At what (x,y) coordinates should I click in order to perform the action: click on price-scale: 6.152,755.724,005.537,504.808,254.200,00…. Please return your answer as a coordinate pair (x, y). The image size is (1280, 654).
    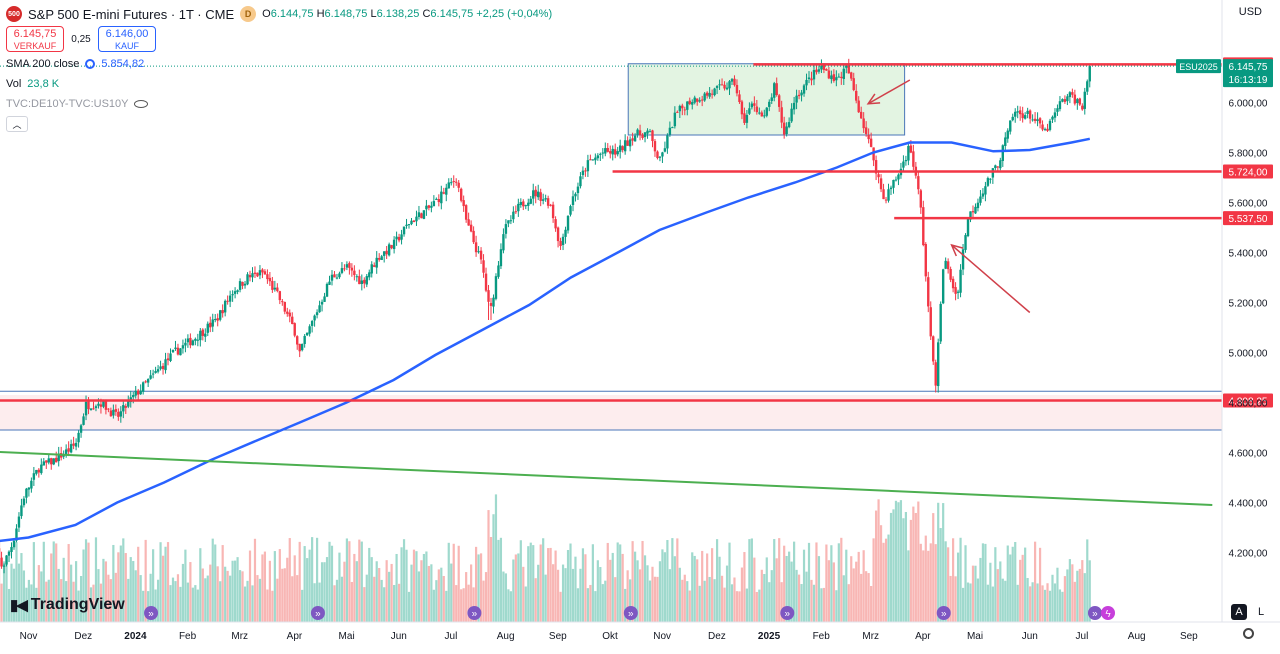
    Looking at the image, I should click on (1224, 311).